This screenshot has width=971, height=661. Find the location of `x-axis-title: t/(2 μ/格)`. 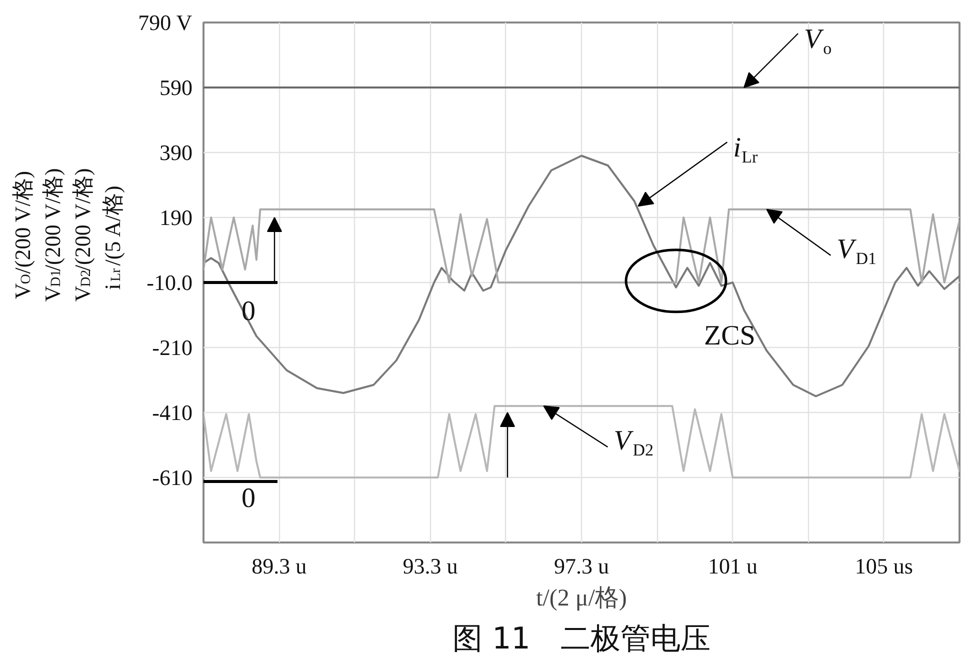

x-axis-title: t/(2 μ/格) is located at coordinates (581, 599).